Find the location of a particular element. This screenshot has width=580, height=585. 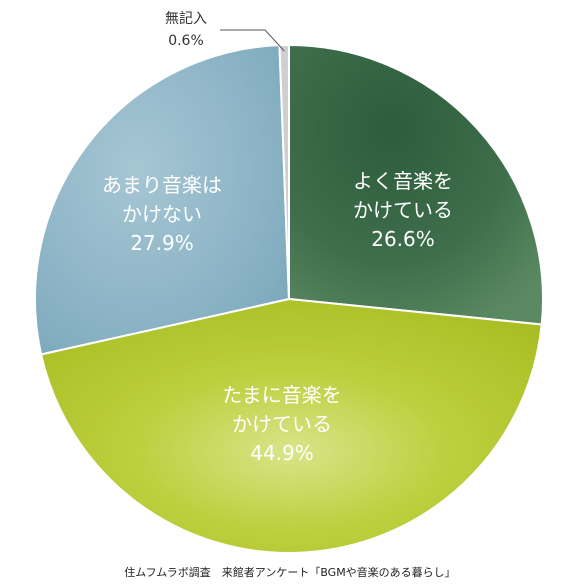

slice-often-label: よく音楽をかけている 26.6% is located at coordinates (403, 210).